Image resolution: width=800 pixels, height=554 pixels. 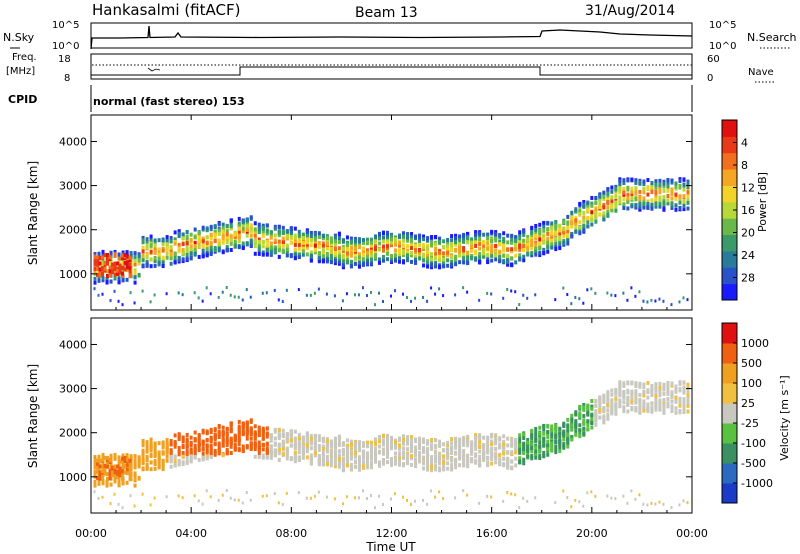 I want to click on velocity-ylabel: Slant Range [km], so click(x=33, y=416).